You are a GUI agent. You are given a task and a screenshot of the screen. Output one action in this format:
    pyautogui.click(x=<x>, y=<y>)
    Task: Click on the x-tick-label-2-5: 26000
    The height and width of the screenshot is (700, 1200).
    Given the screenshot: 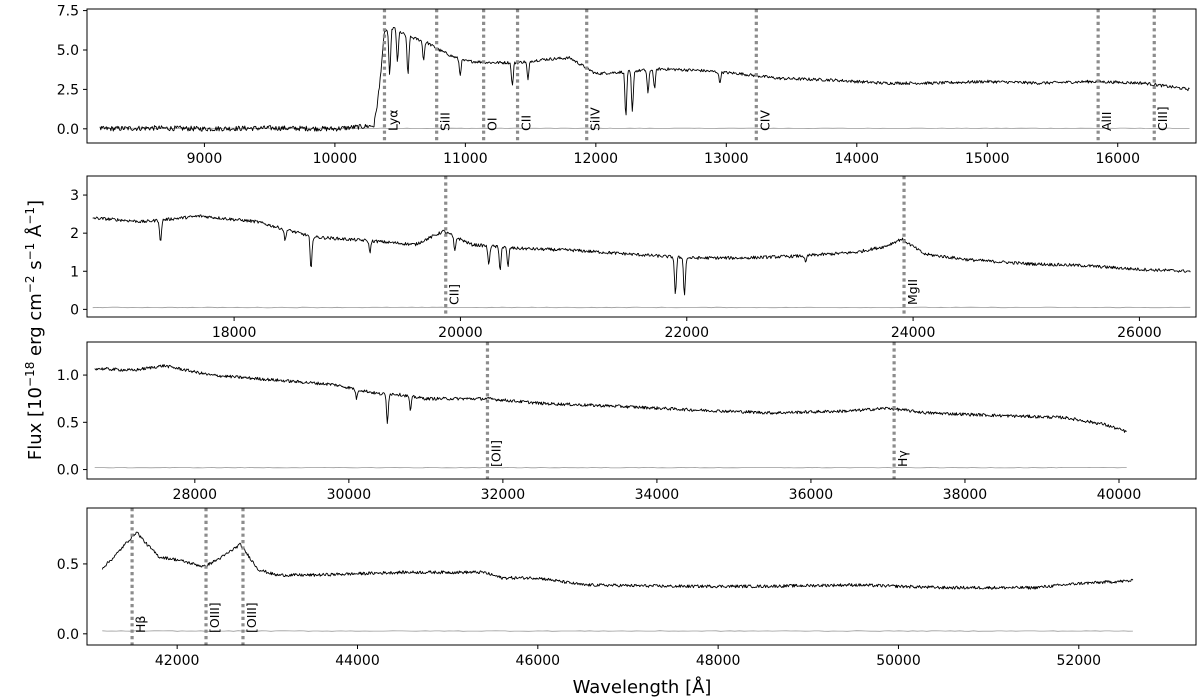 What is the action you would take?
    pyautogui.click(x=1139, y=333)
    